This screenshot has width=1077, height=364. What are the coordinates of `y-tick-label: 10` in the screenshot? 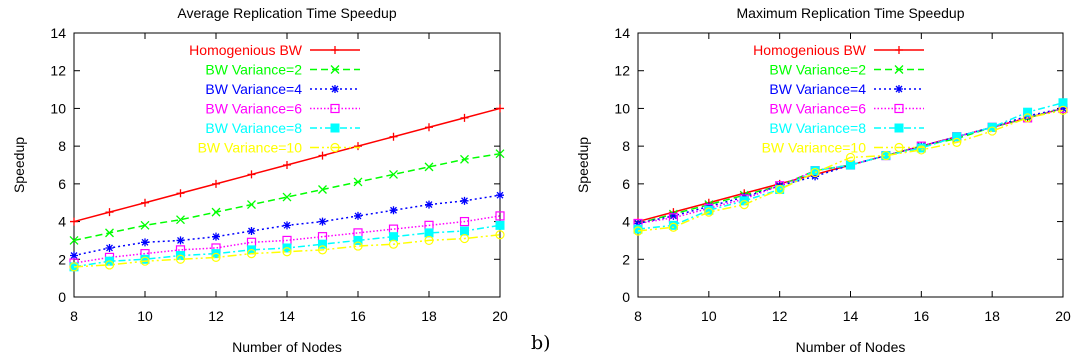 It's located at (622, 108).